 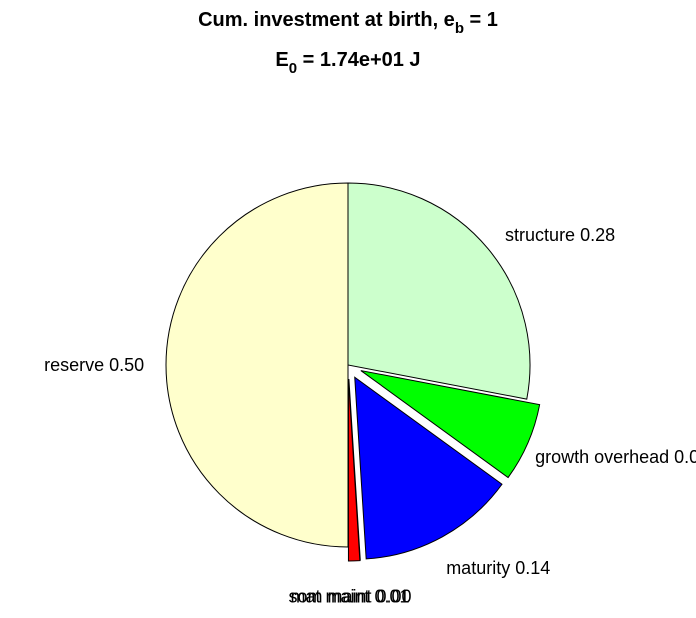 I want to click on subtitle-suffix: = 1.74e+01 J, so click(x=358, y=60).